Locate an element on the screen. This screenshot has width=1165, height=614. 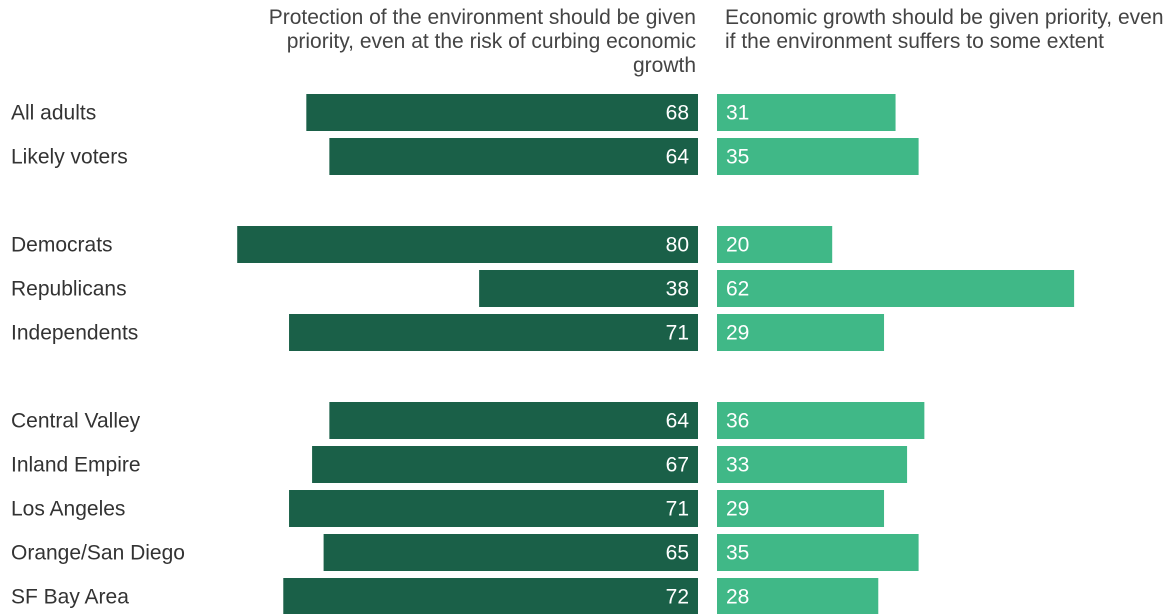
bar-economy-los-angeles is located at coordinates (801, 508).